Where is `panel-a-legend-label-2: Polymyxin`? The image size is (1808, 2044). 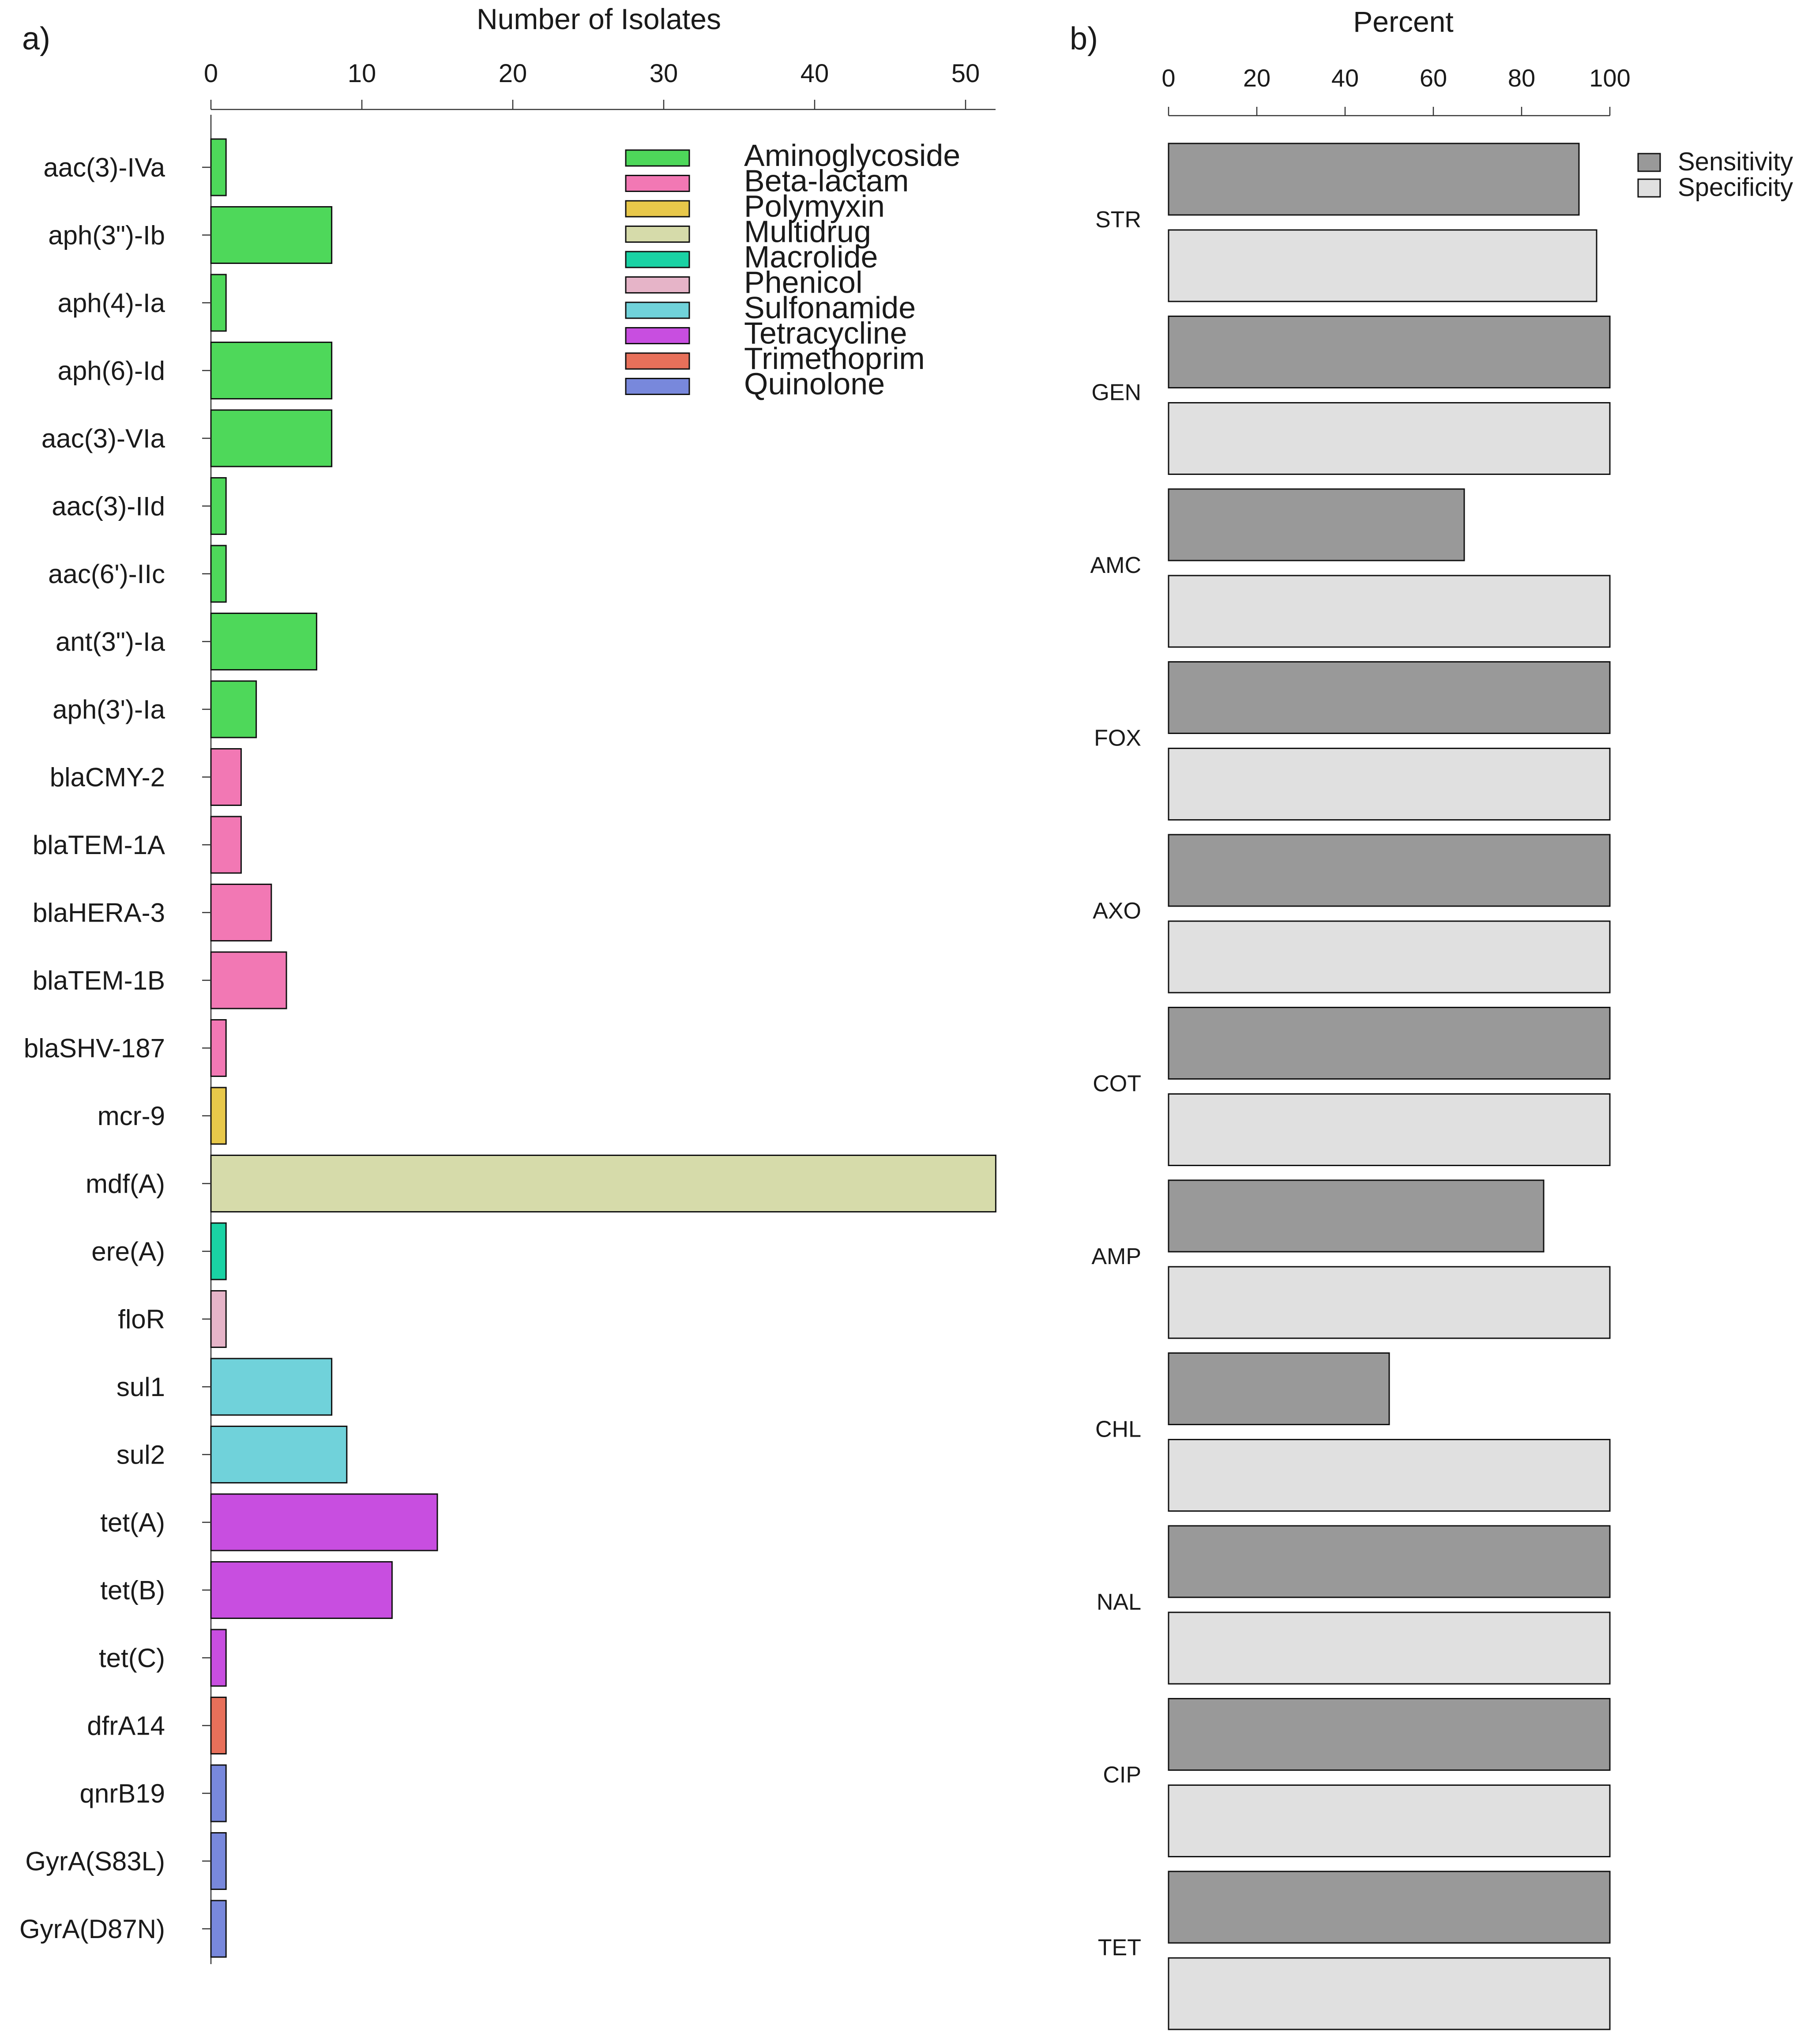 panel-a-legend-label-2: Polymyxin is located at coordinates (814, 206).